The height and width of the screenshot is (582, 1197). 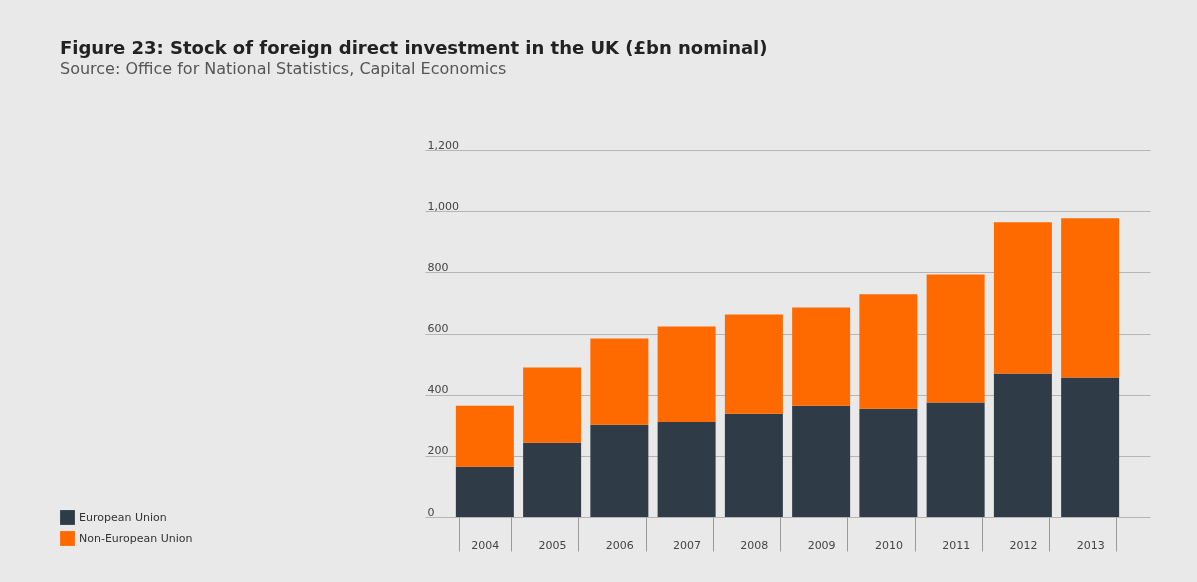 I want to click on x-tick-label: 2009, so click(x=821, y=545).